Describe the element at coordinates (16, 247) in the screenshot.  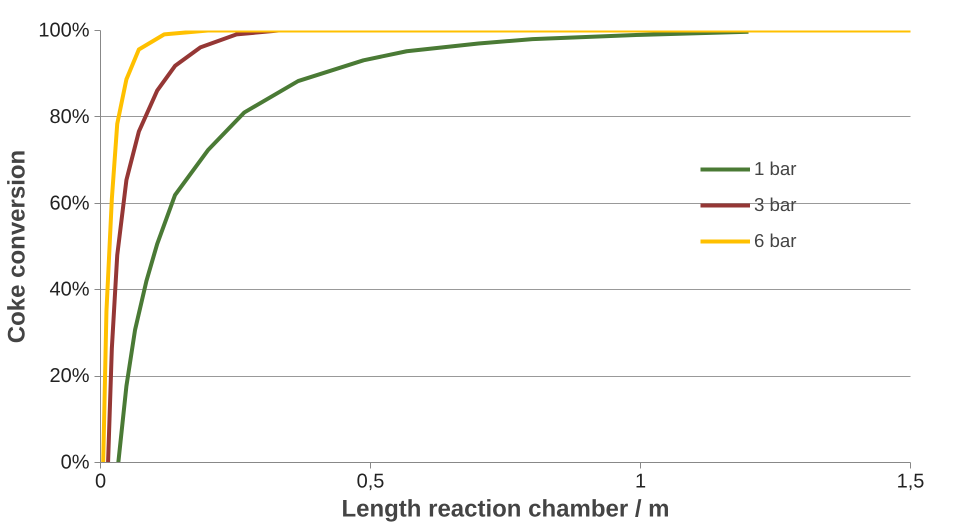
I see `y-axis-title: Coke conversion` at that location.